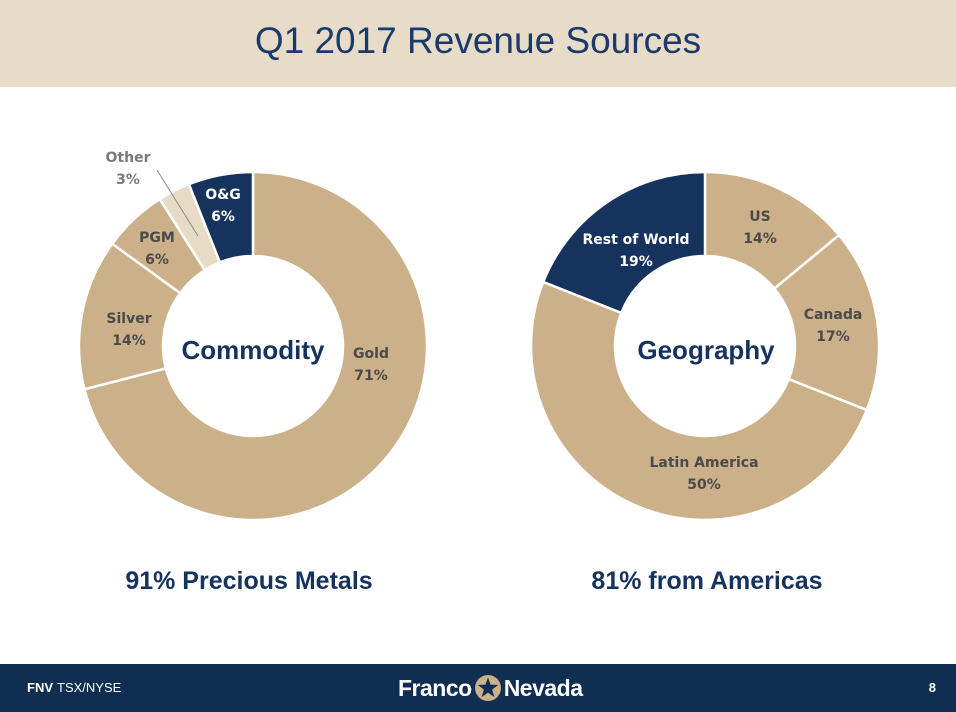 This screenshot has height=712, width=956. I want to click on slice-label-canada: Canada, so click(833, 315).